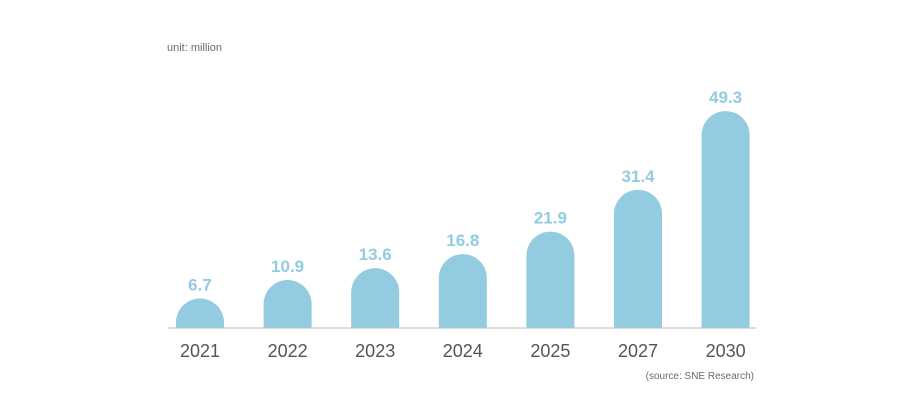 The height and width of the screenshot is (410, 900). I want to click on data-label-2024: 16.8, so click(462, 240).